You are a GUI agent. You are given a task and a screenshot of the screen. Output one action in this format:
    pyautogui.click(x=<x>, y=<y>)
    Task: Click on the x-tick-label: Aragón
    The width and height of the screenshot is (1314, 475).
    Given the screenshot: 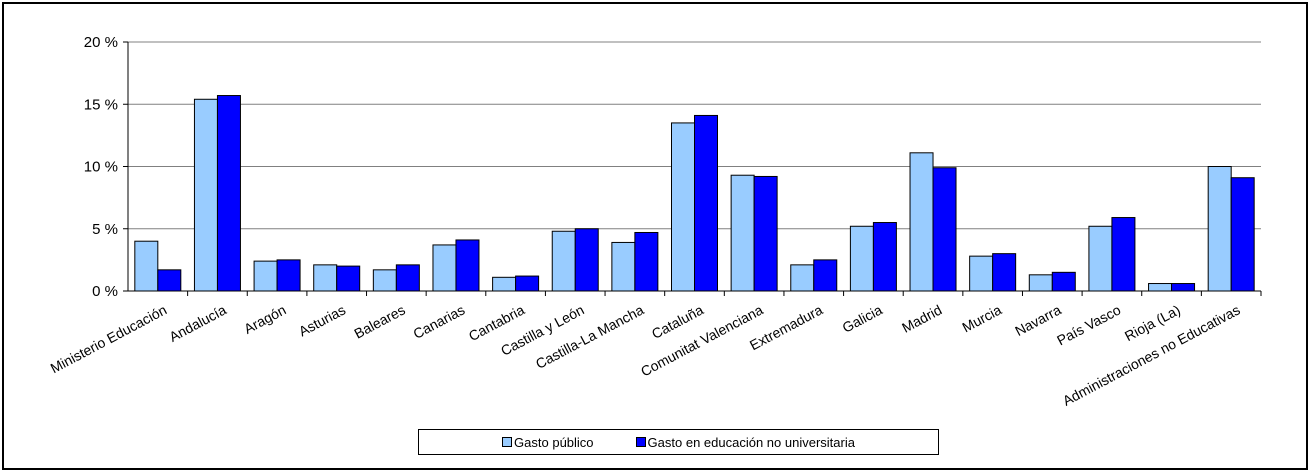 What is the action you would take?
    pyautogui.click(x=264, y=319)
    